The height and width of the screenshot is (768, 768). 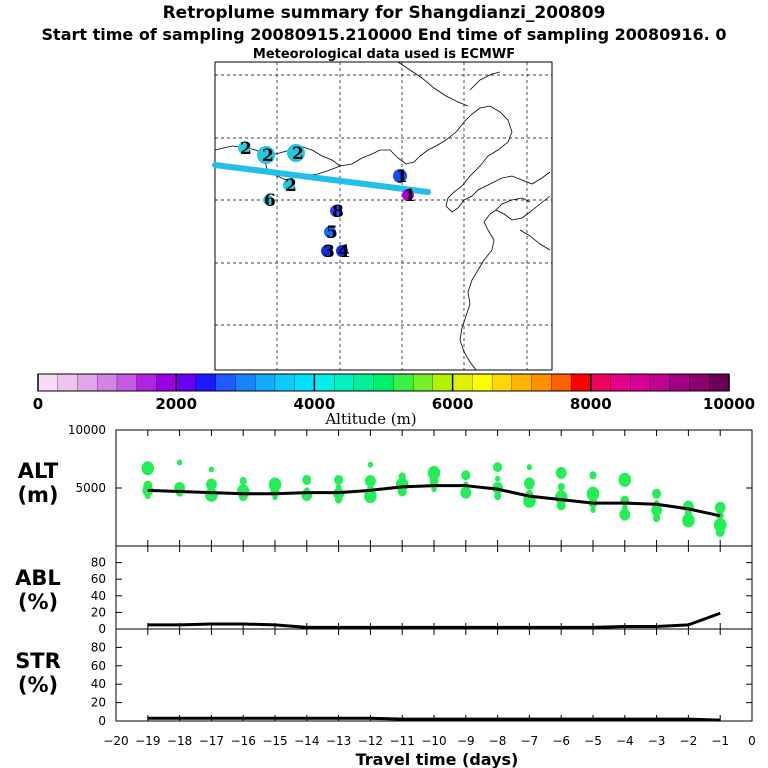 I want to click on x-tick-label: −3, so click(x=657, y=741).